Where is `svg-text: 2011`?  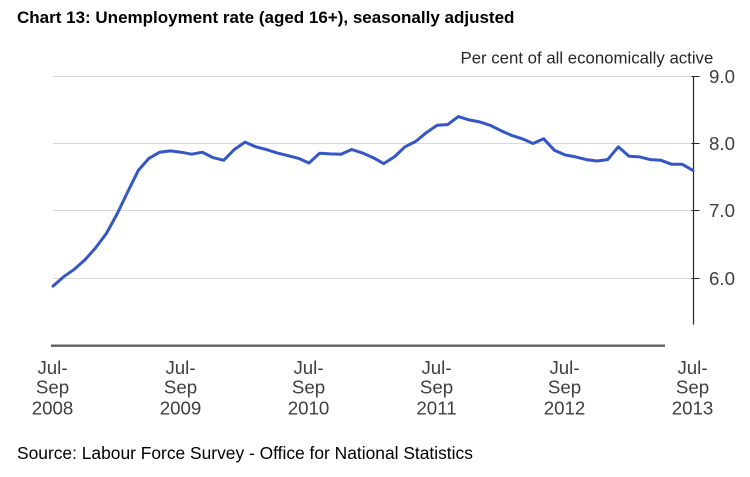
svg-text: 2011 is located at coordinates (436, 407).